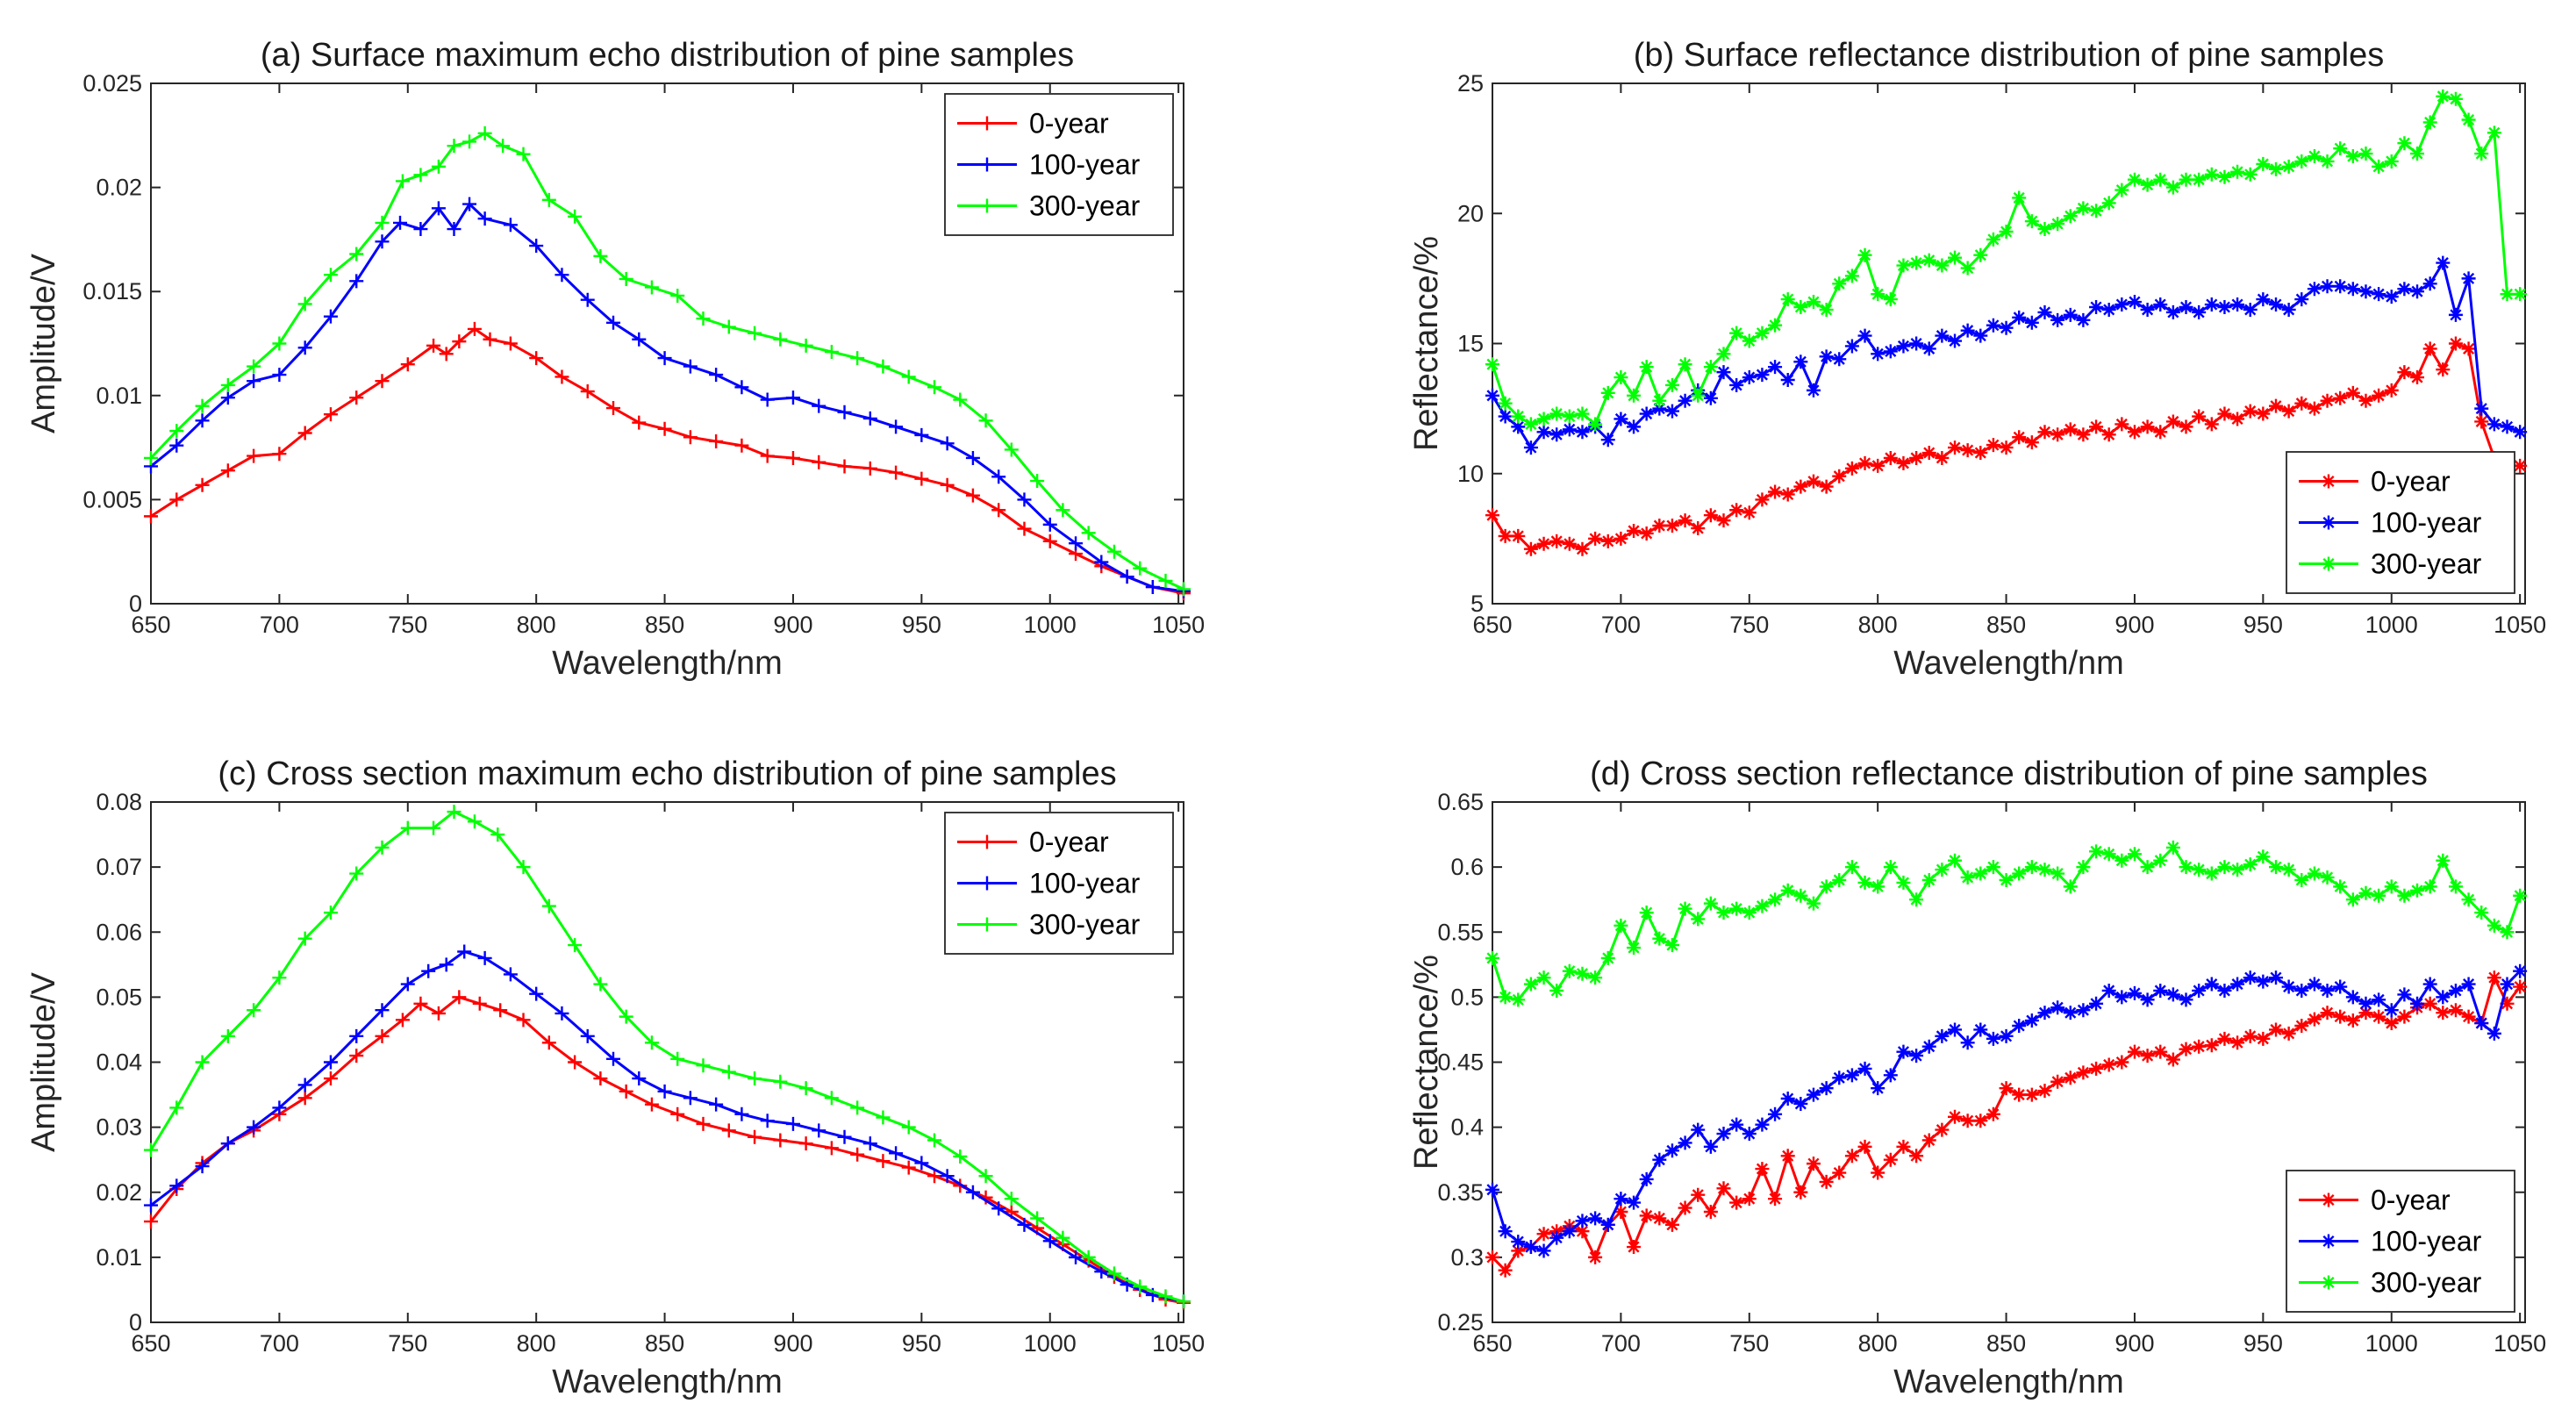  What do you see at coordinates (1085, 206) in the screenshot?
I see `legend-label: 300-year` at bounding box center [1085, 206].